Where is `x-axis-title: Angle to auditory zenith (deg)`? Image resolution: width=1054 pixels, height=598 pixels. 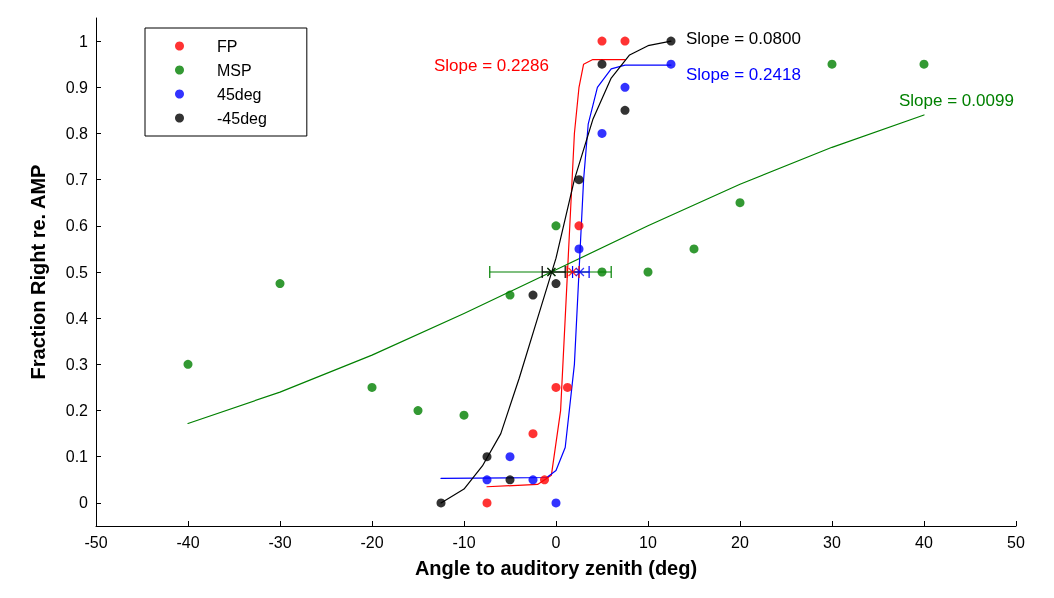
x-axis-title: Angle to auditory zenith (deg) is located at coordinates (556, 568).